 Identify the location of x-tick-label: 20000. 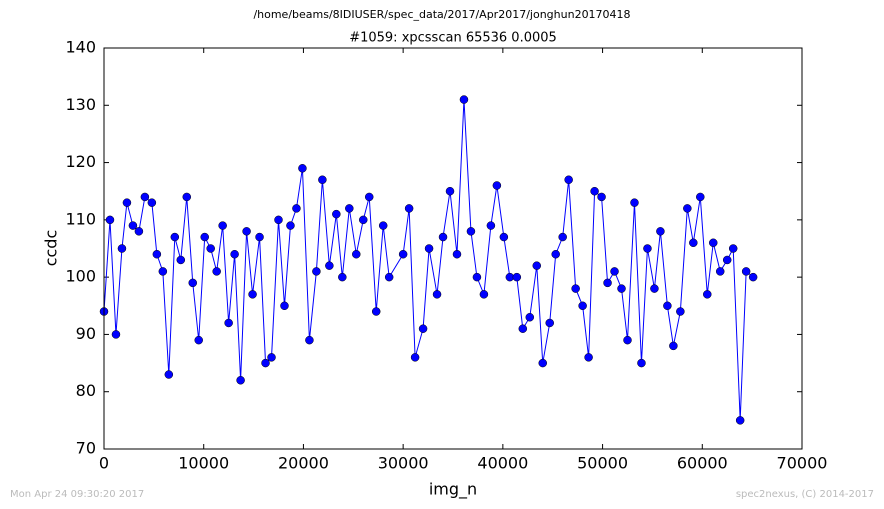
(303, 463).